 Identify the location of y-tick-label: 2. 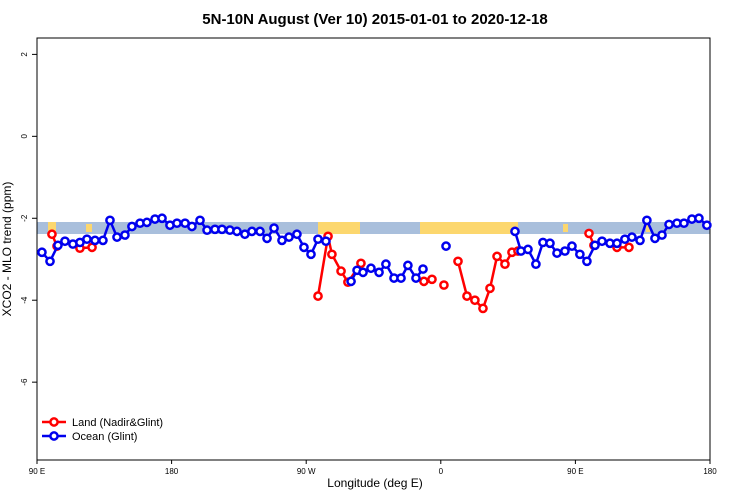
(24, 54).